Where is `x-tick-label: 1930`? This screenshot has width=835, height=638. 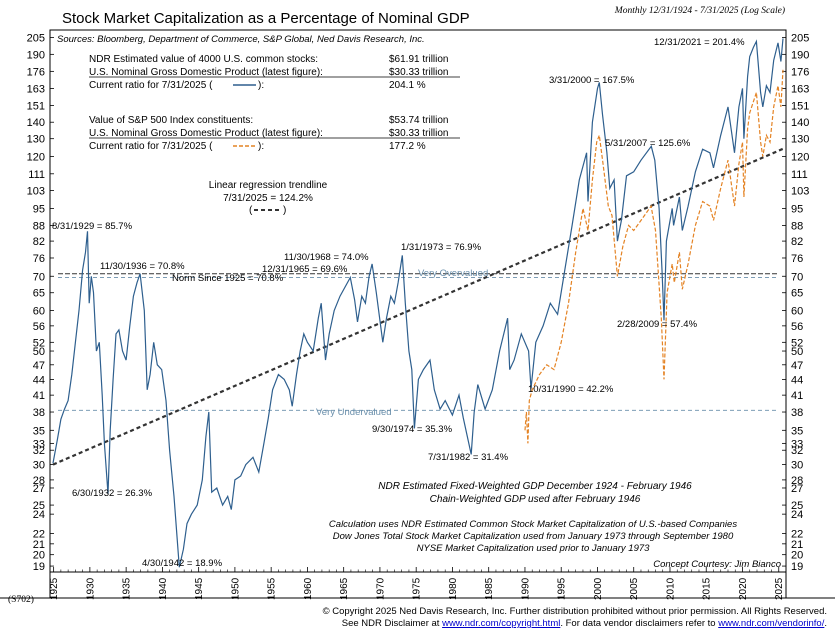 x-tick-label: 1930 is located at coordinates (90, 588).